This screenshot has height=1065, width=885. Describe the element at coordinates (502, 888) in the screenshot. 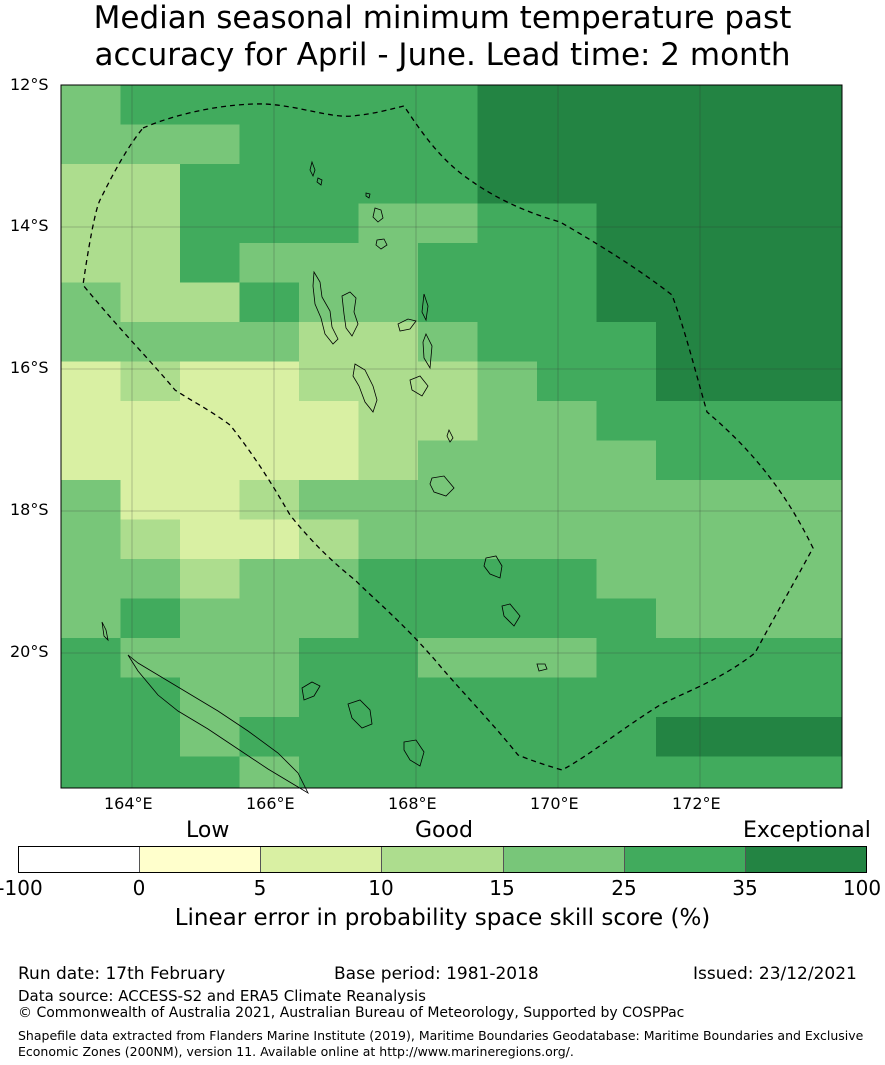

I see `colorbar-tick: 15` at that location.